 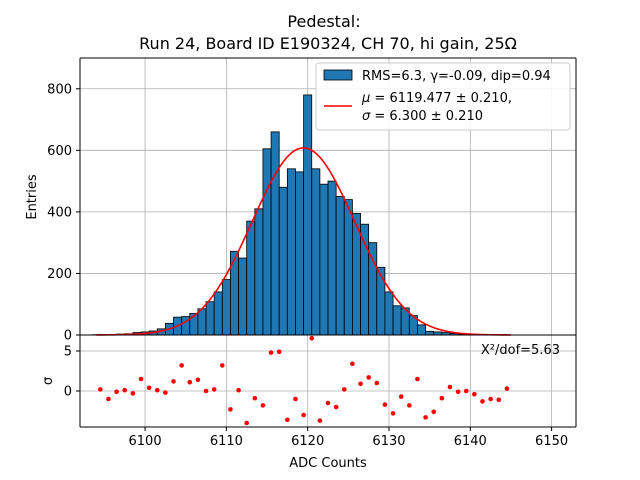 I want to click on y-tick-label: 5, so click(x=68, y=352).